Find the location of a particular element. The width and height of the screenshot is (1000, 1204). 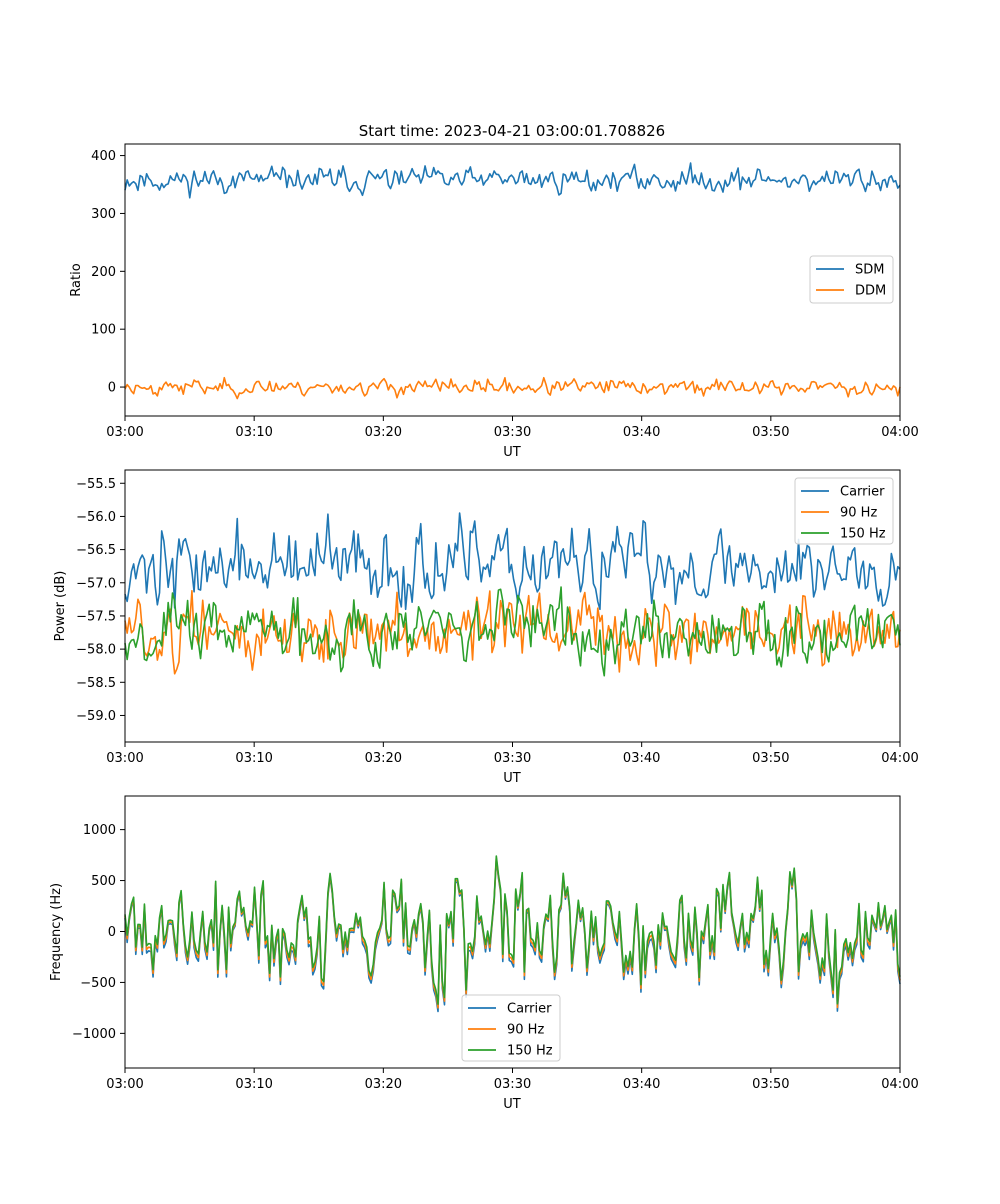

chart-title: Start time: 2023-04-21 03:00:01.708826 is located at coordinates (512, 131).